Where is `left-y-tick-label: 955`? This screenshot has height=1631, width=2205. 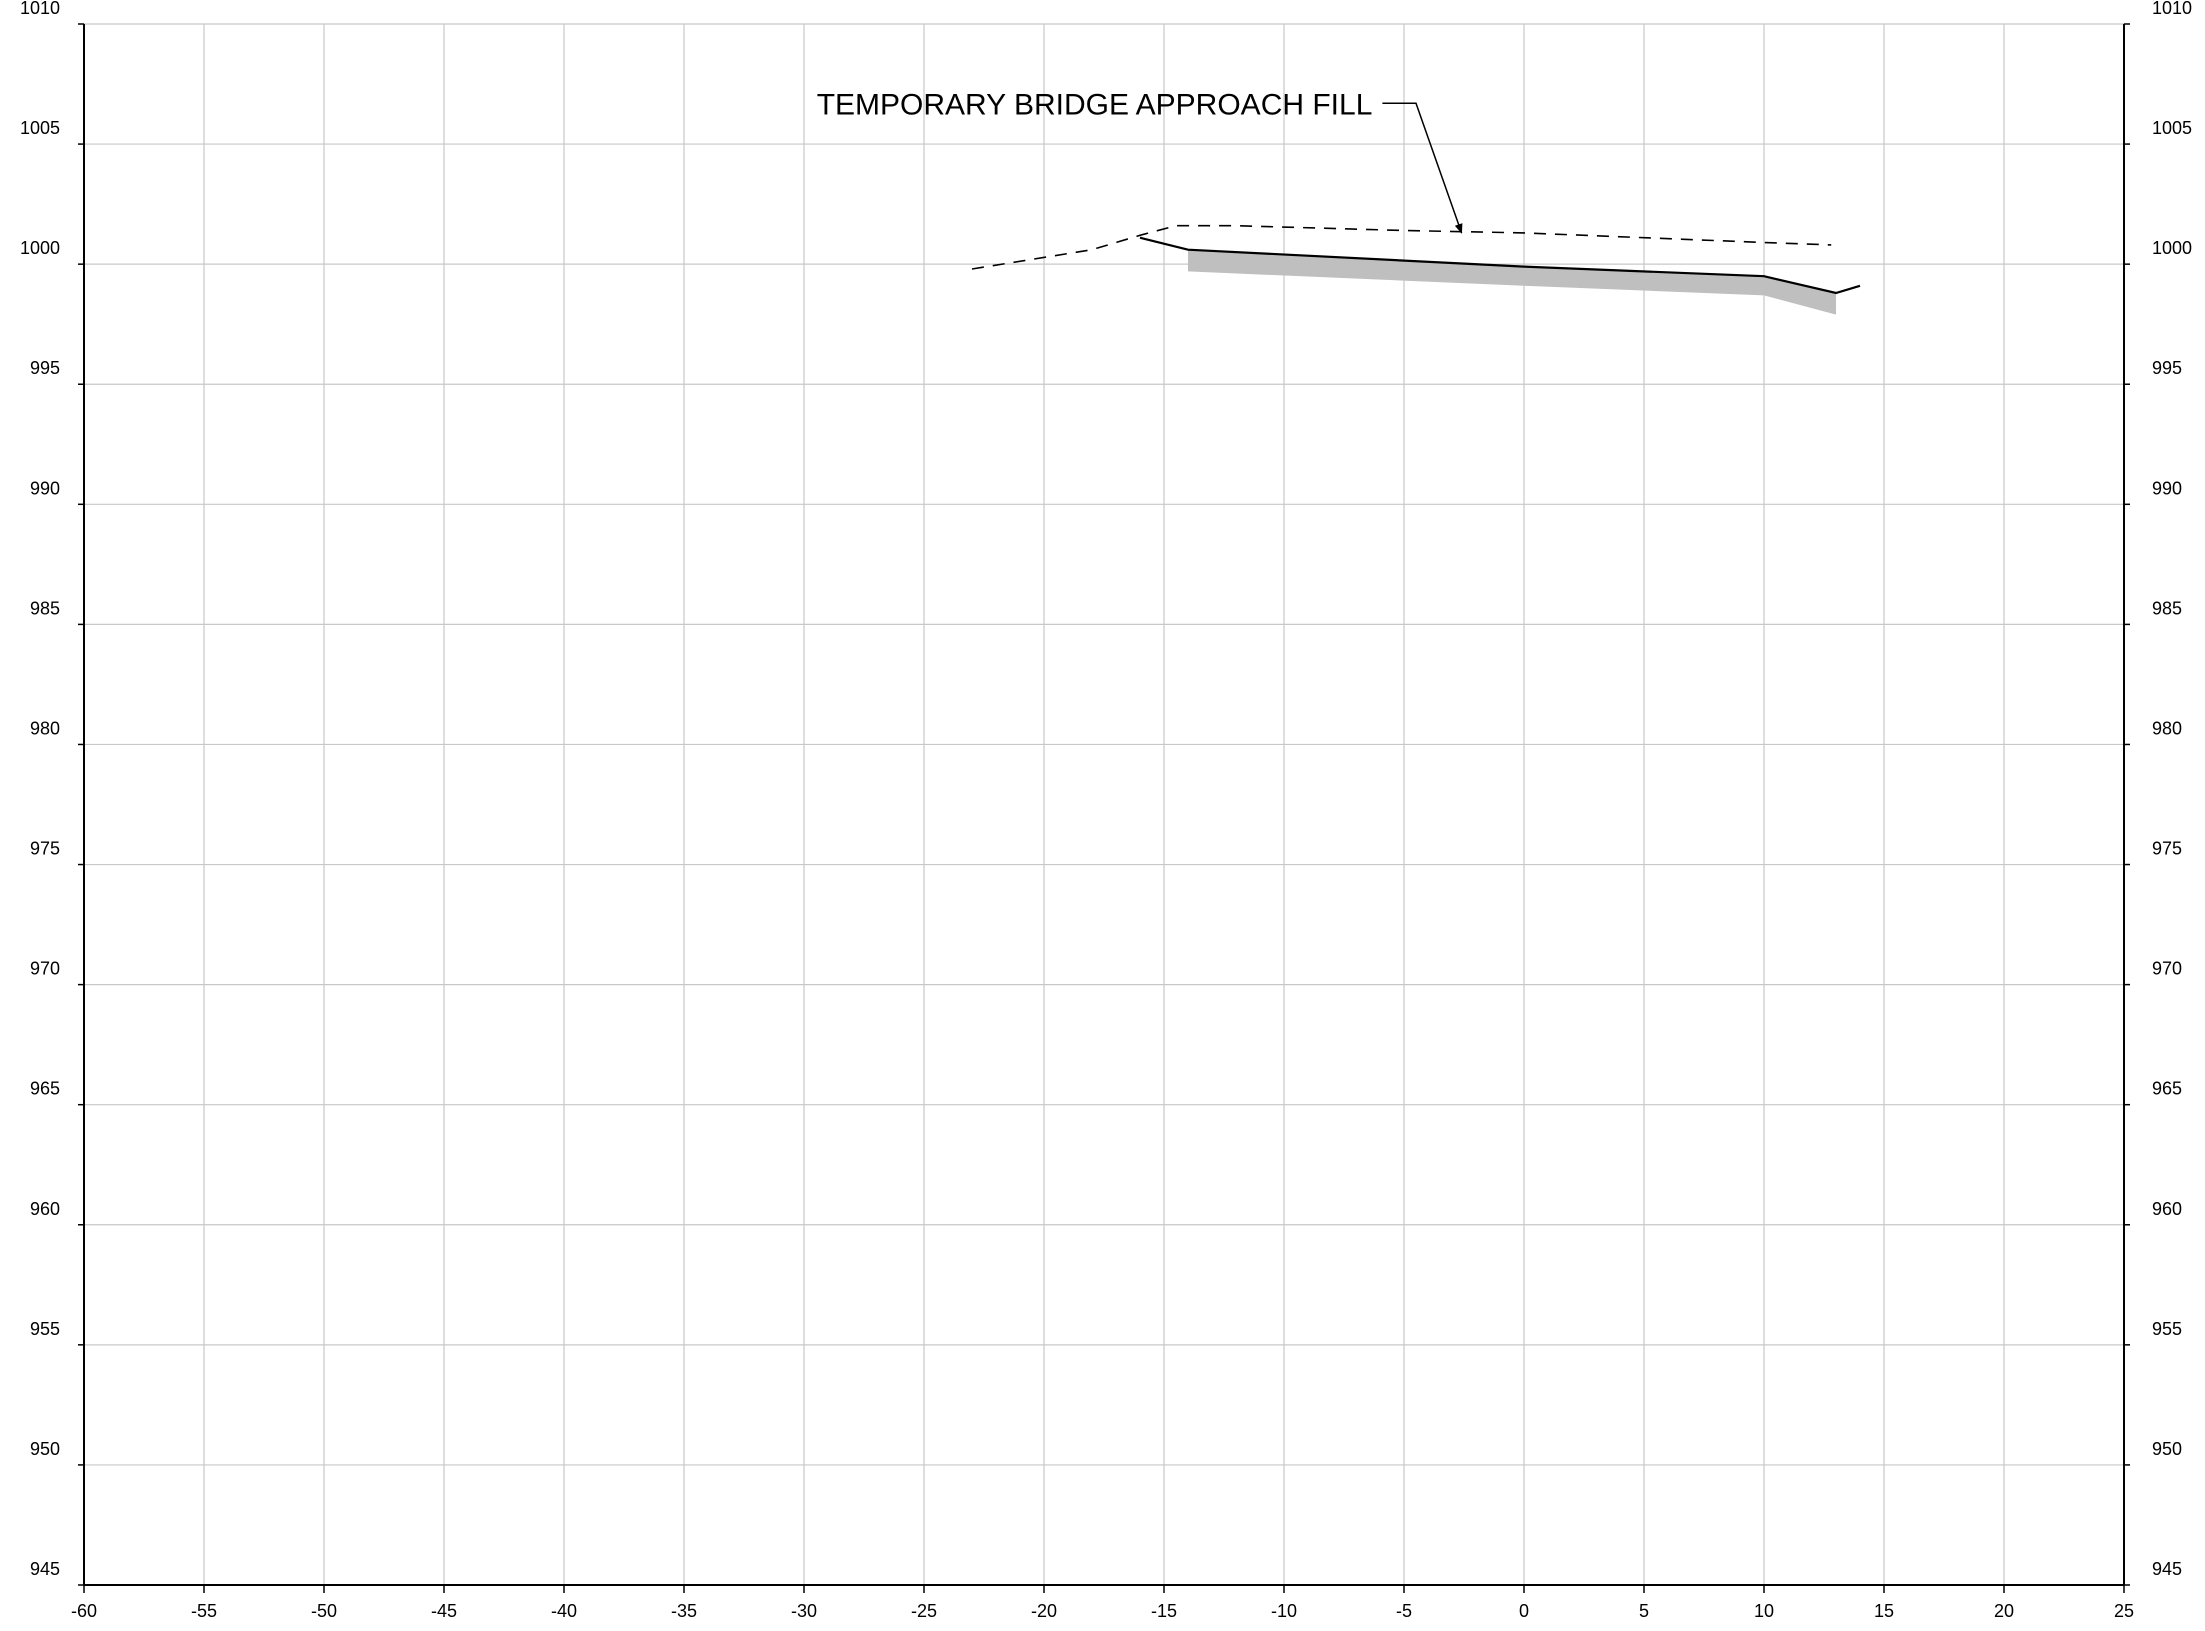 left-y-tick-label: 955 is located at coordinates (45, 1329).